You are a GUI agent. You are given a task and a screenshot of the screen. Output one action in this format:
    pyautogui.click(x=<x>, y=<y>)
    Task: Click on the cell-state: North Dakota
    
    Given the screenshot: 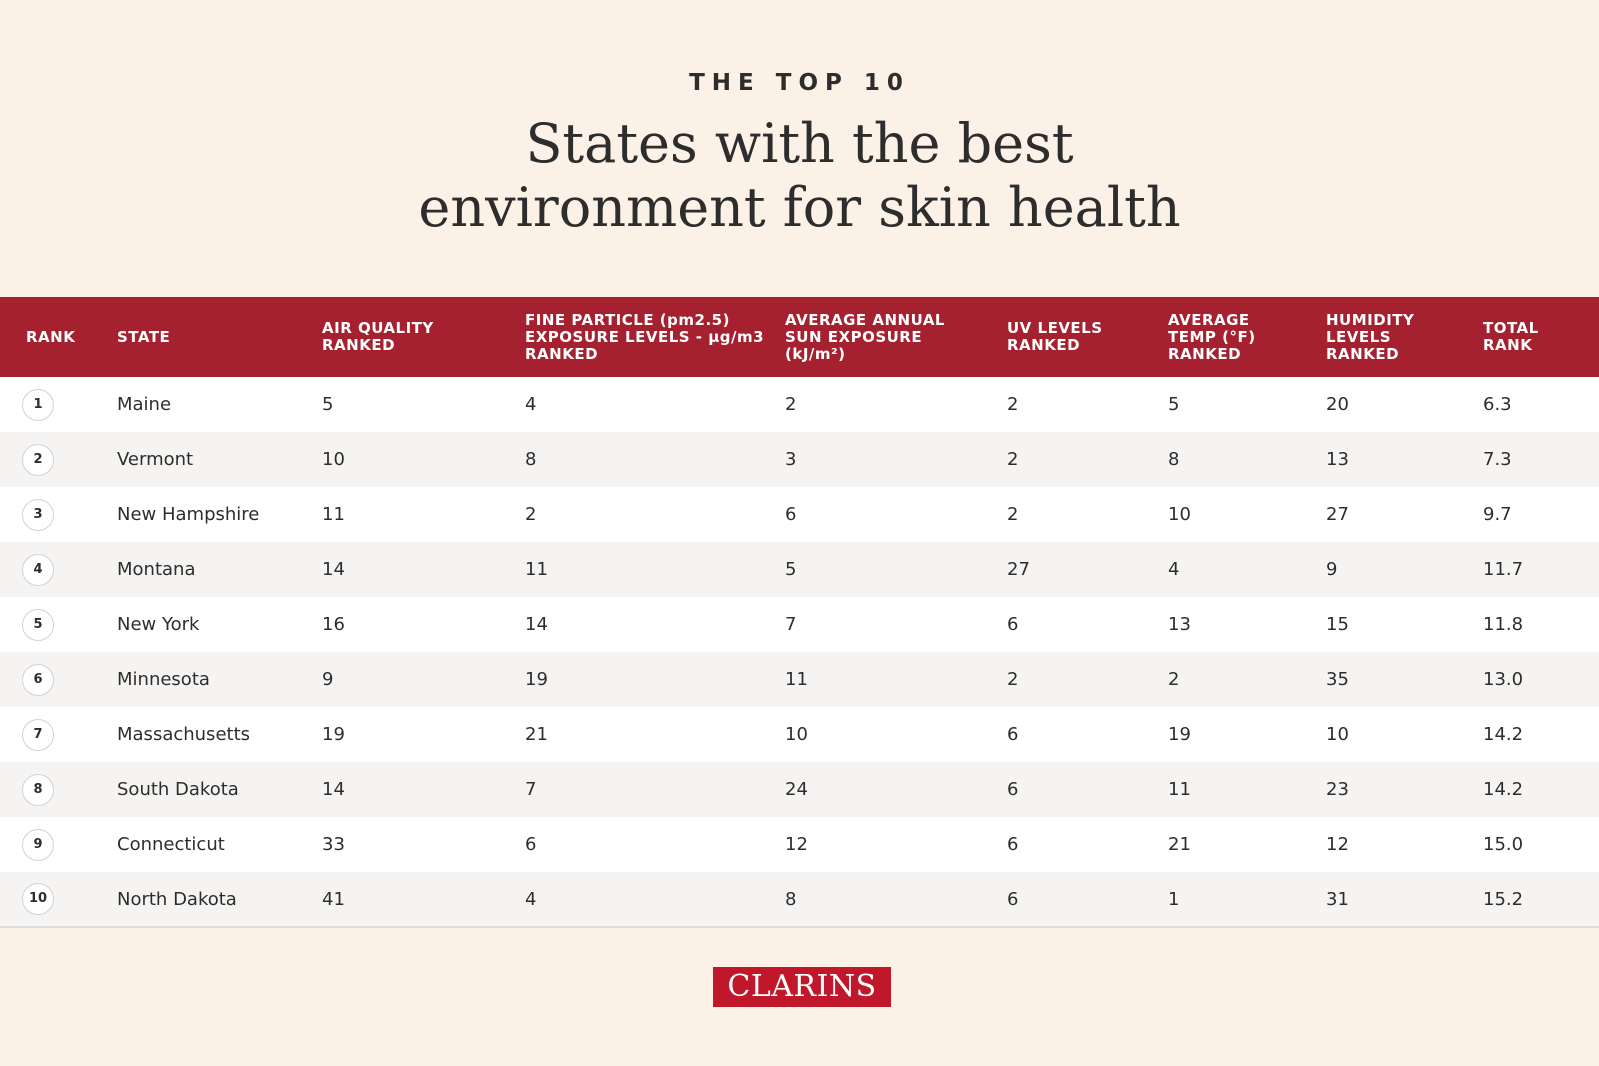 What is the action you would take?
    pyautogui.click(x=177, y=899)
    